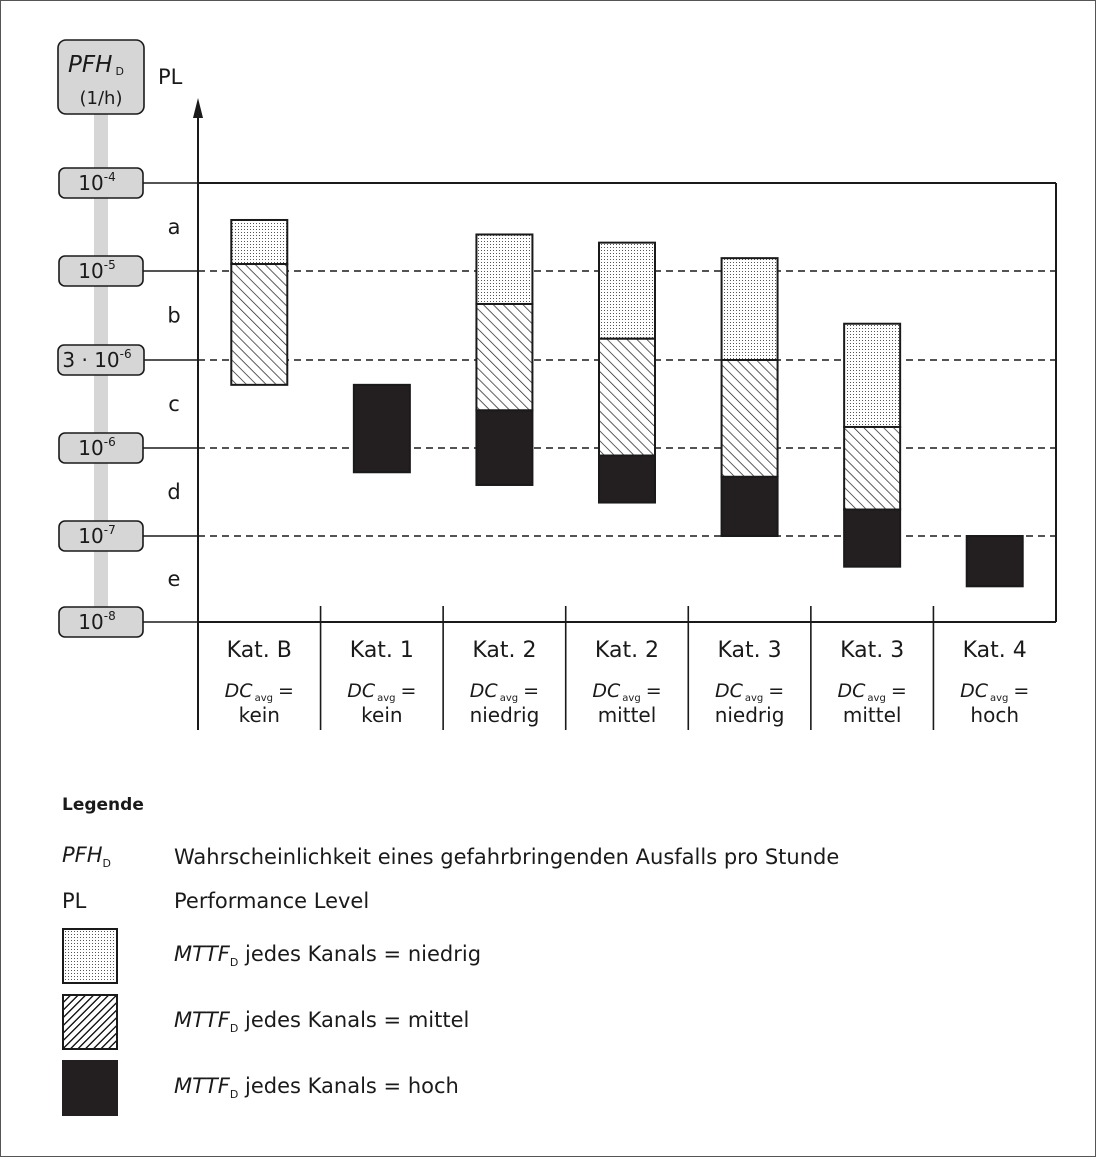 The height and width of the screenshot is (1157, 1096). What do you see at coordinates (96, 447) in the screenshot?
I see `tick-label: 10⁻⁶` at bounding box center [96, 447].